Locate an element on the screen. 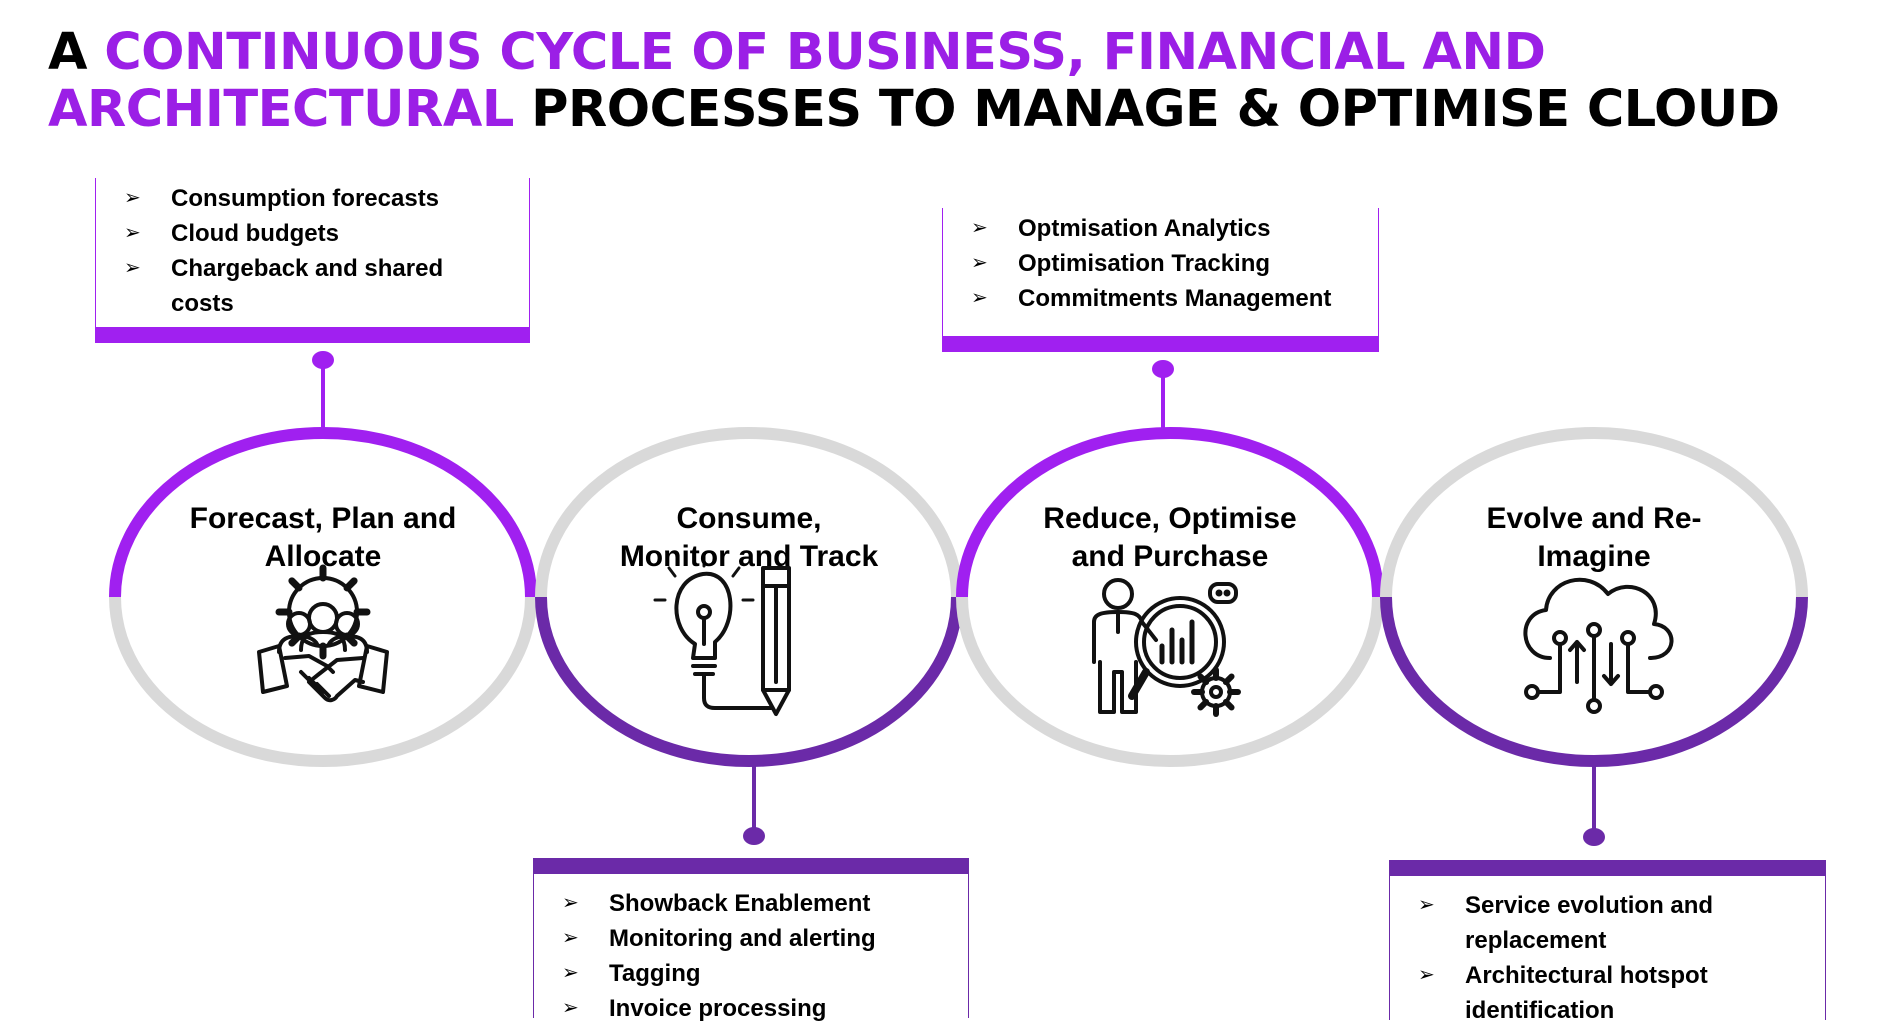  list-item: ➢ Showback Enablement is located at coordinates (751, 903).